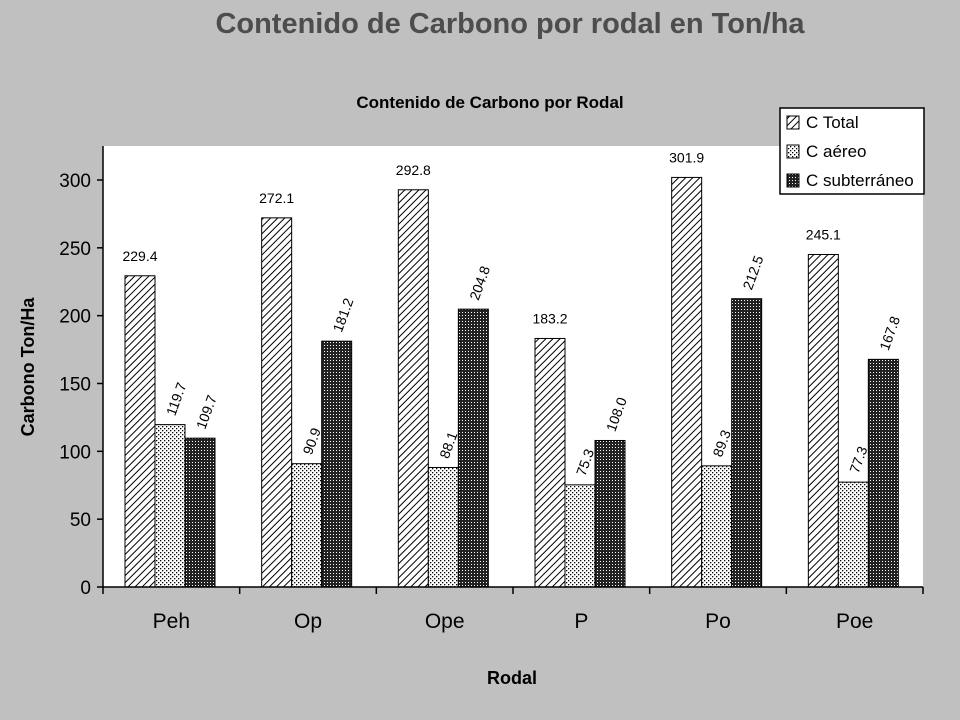  What do you see at coordinates (836, 151) in the screenshot?
I see `legend-label-c-aereo: C aéreo` at bounding box center [836, 151].